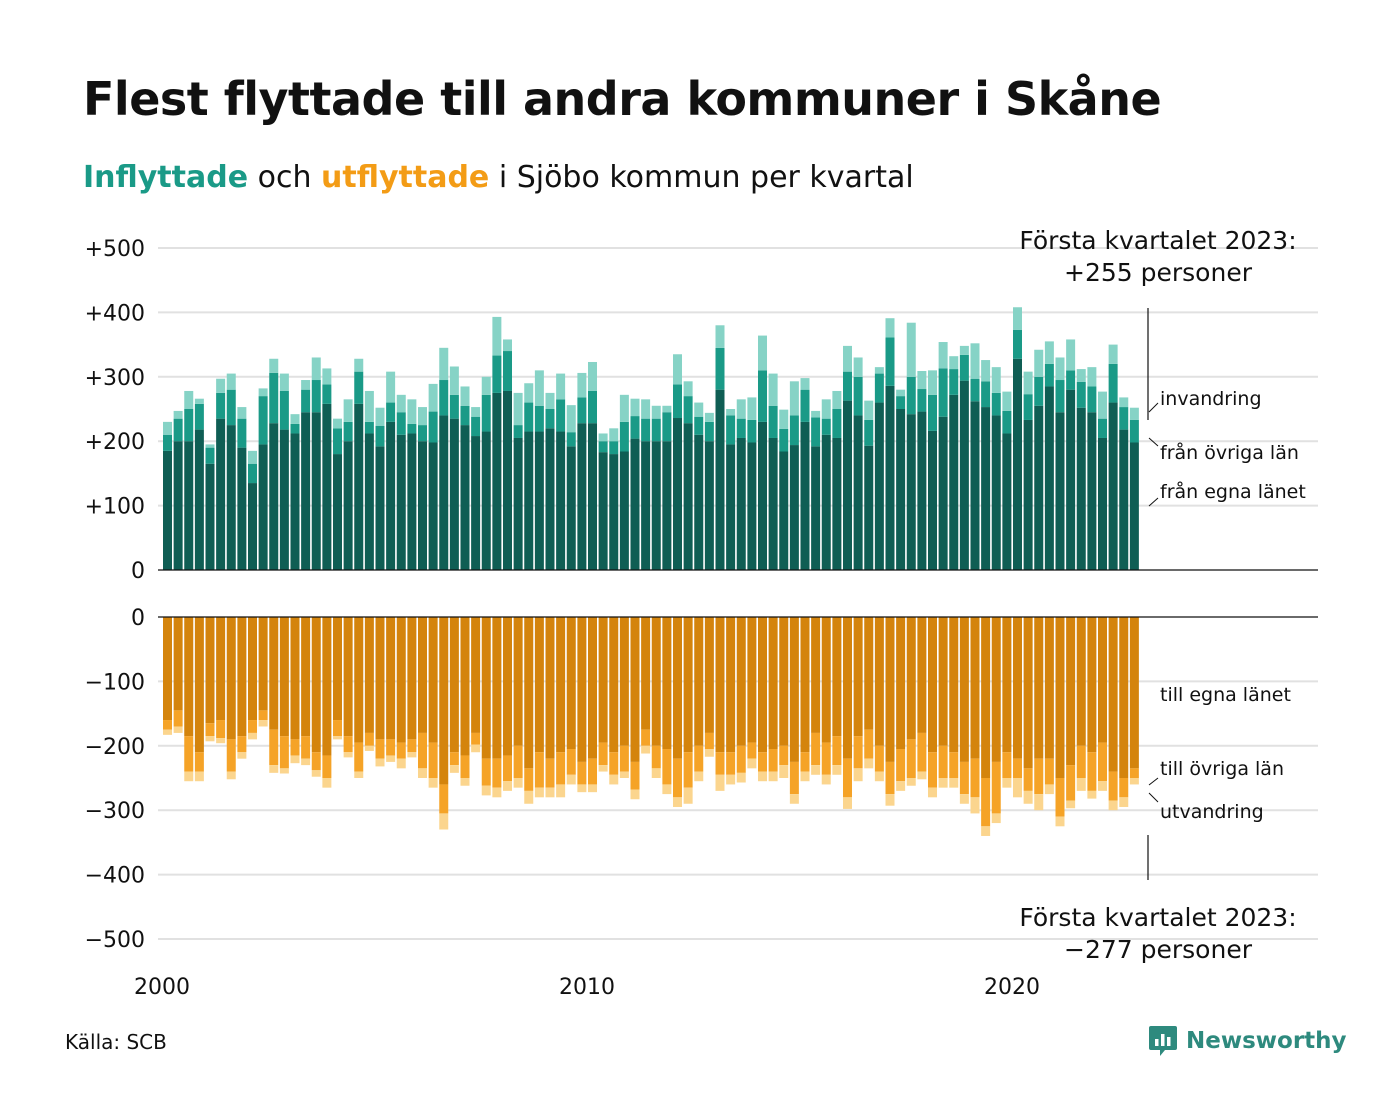 Image resolution: width=1400 pixels, height=1120 pixels. Describe the element at coordinates (1266, 1041) in the screenshot. I see `brand-name: Newsworthy` at that location.